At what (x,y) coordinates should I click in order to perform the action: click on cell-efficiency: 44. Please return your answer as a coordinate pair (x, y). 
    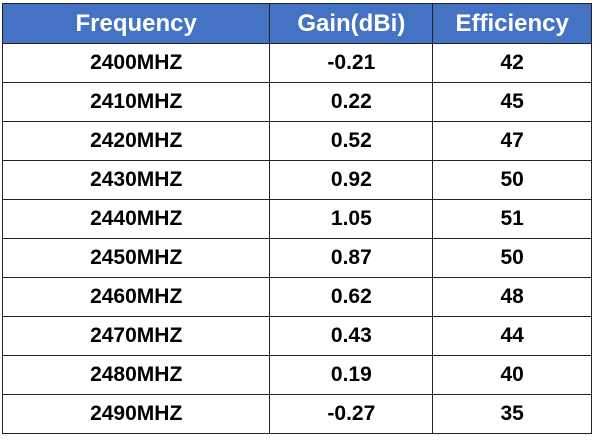
    Looking at the image, I should click on (512, 336).